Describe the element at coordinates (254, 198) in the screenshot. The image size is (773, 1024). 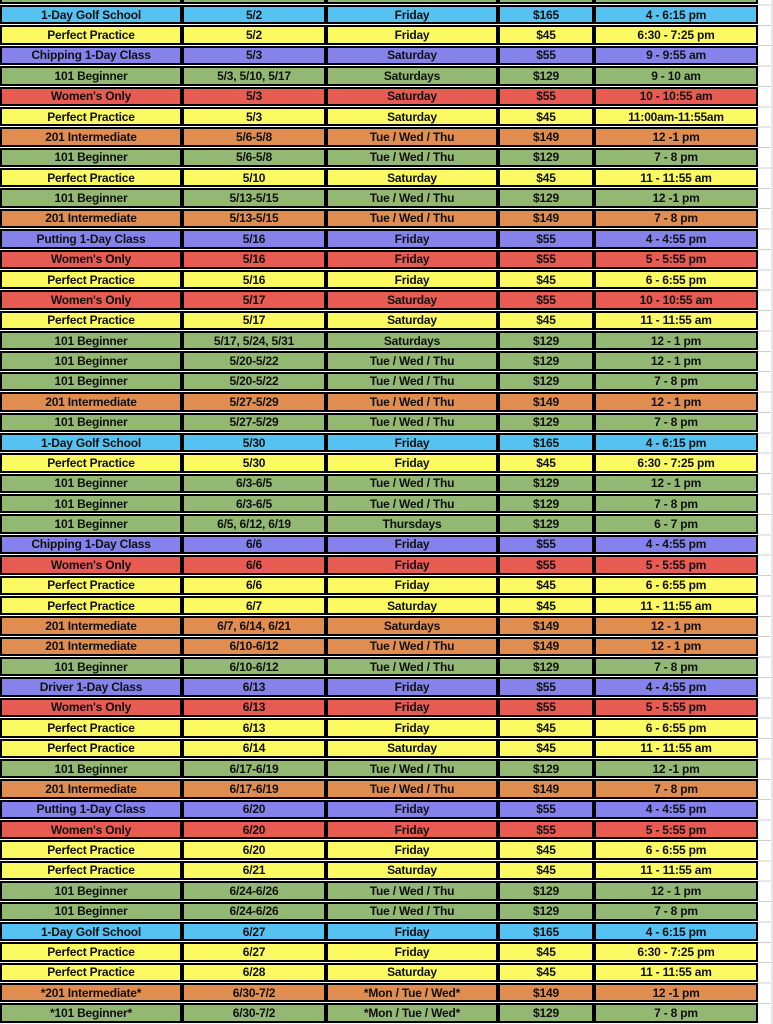
I see `cell-dates: 5/13-5/15` at that location.